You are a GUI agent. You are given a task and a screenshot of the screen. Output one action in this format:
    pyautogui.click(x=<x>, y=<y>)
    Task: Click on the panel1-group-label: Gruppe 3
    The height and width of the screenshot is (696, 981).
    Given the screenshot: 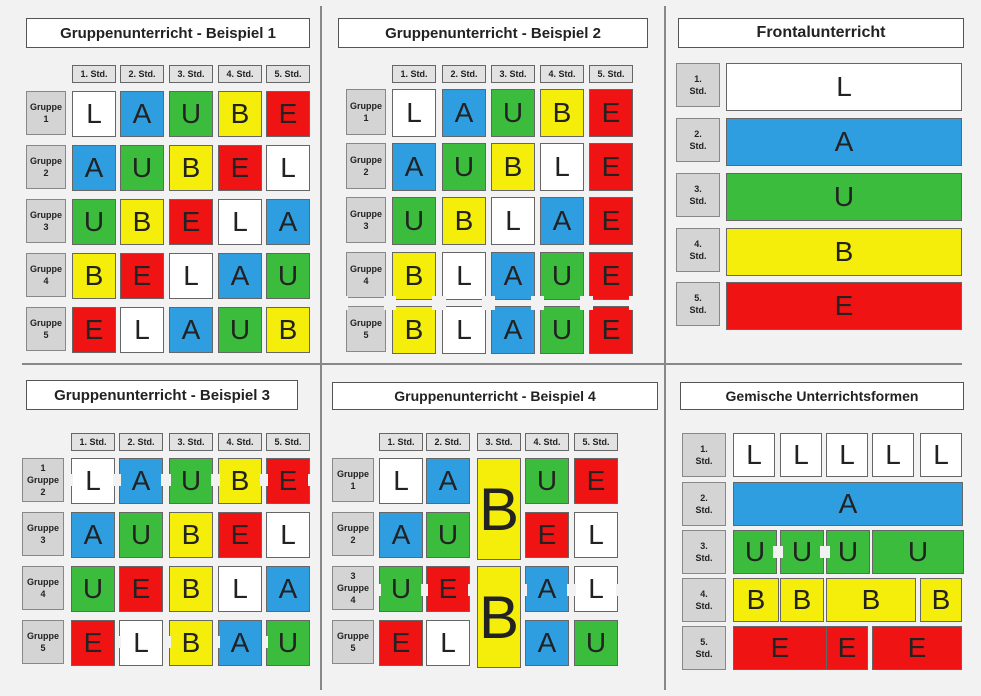 What is the action you would take?
    pyautogui.click(x=46, y=221)
    